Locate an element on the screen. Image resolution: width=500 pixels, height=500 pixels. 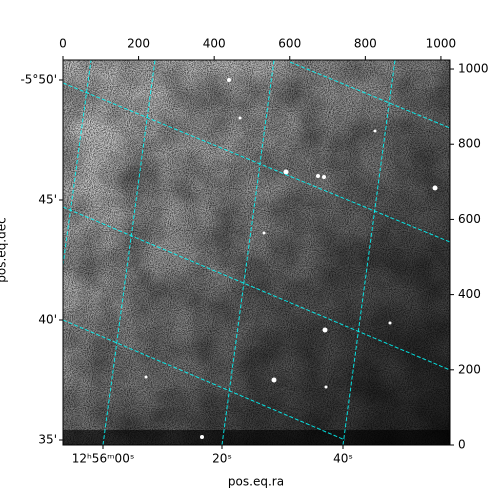
y-tick-label: 400 is located at coordinates (469, 294).